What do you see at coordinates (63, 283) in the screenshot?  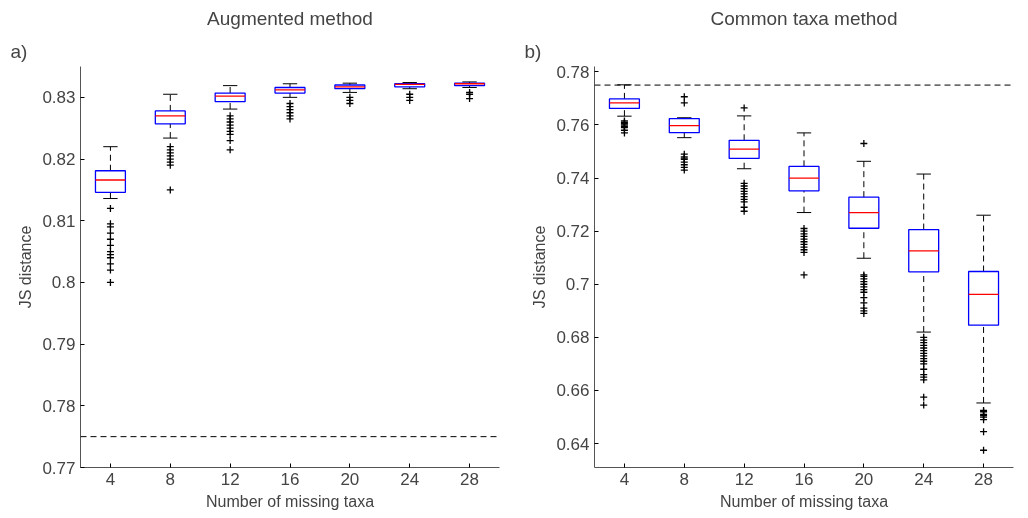 I see `y-tick-label: 0.8` at bounding box center [63, 283].